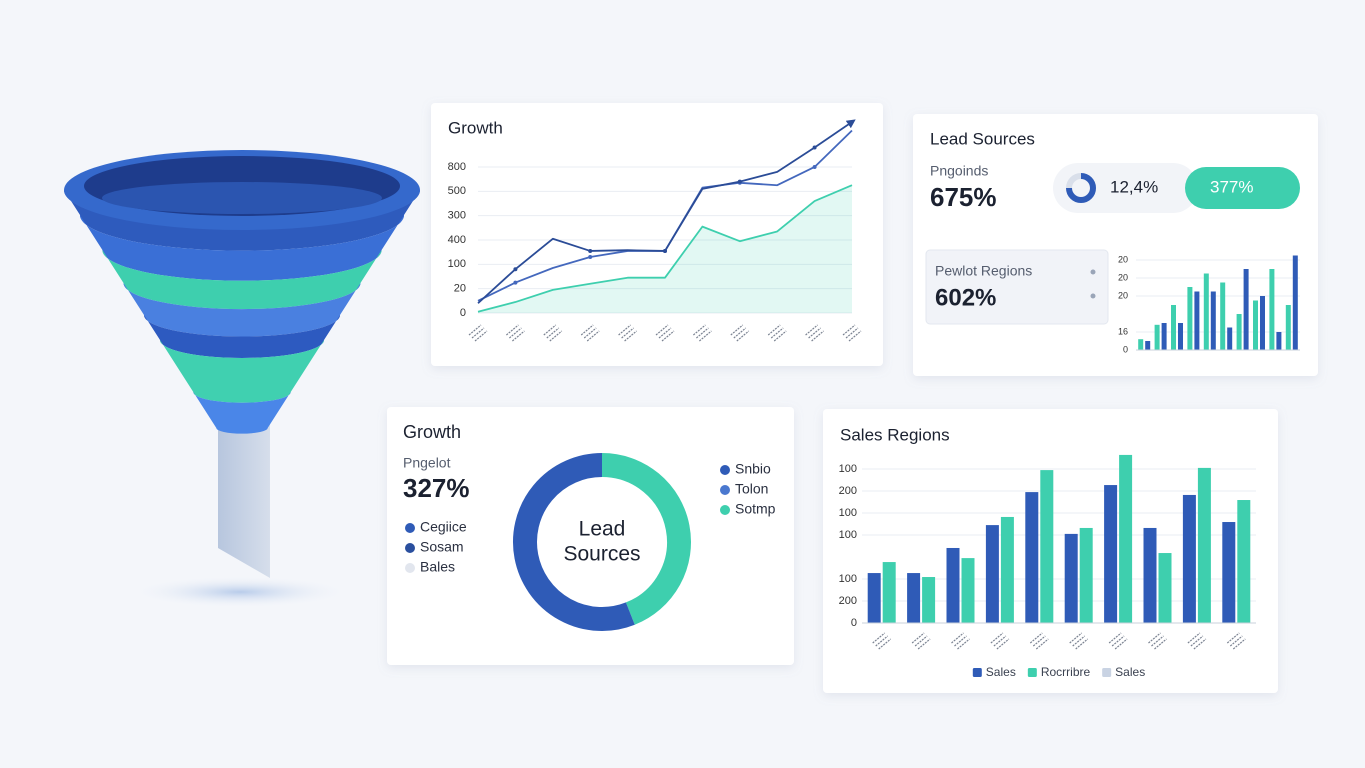 The width and height of the screenshot is (1365, 768). I want to click on legend-label: Bales, so click(437, 567).